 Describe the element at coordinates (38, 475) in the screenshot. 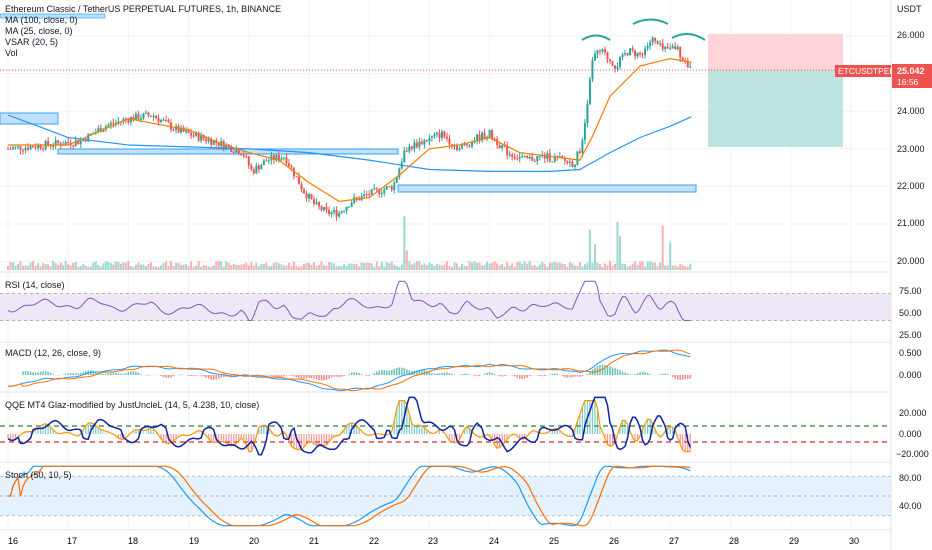

I see `stoch-title: Stoch (50, 10, 5)` at that location.